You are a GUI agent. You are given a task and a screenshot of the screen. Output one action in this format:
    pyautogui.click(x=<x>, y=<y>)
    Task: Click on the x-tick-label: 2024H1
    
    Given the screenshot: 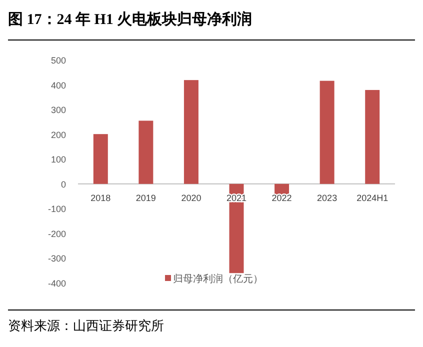 What is the action you would take?
    pyautogui.click(x=372, y=197)
    